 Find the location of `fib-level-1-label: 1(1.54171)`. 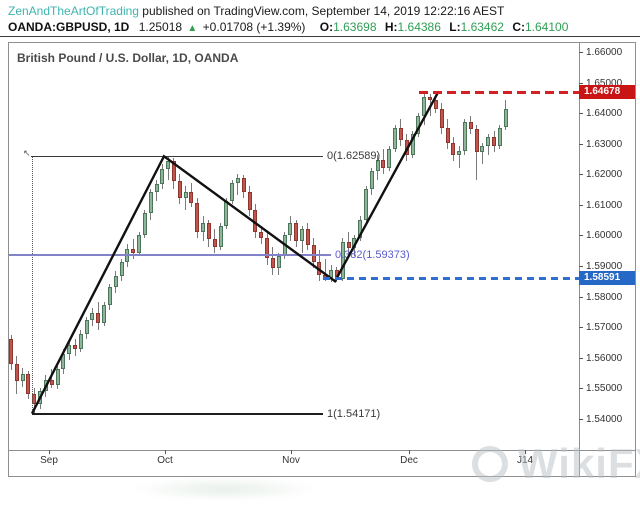

fib-level-1-label: 1(1.54171) is located at coordinates (354, 413).